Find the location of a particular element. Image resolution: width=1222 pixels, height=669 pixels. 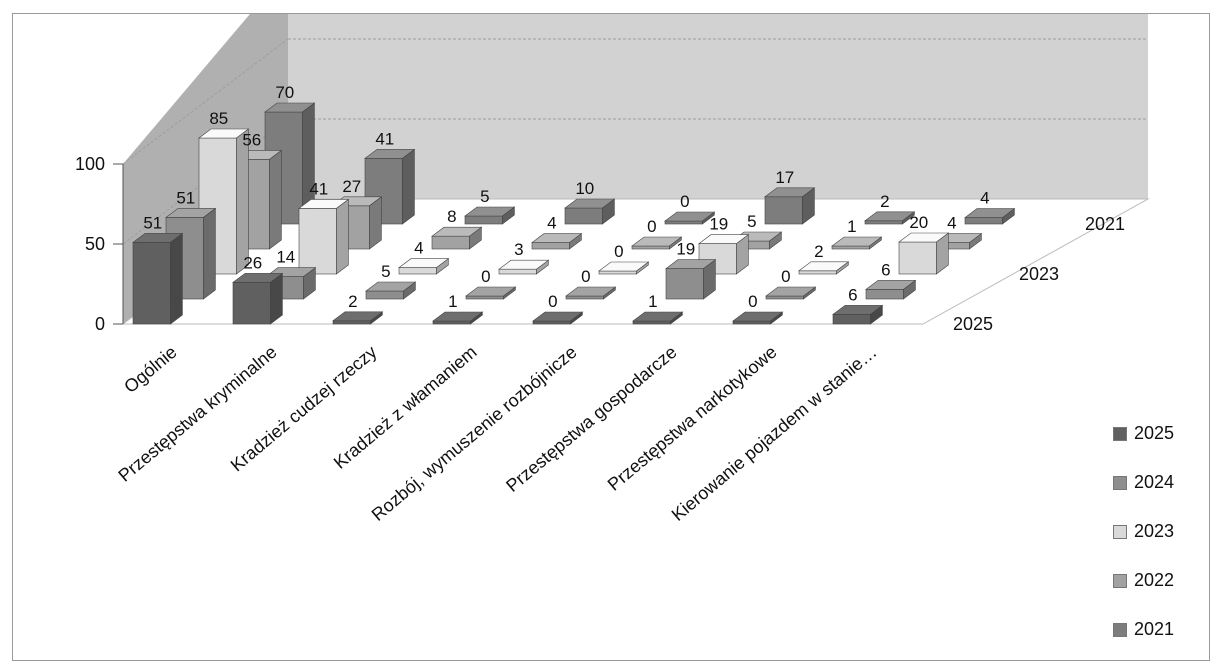

data-label: 51 is located at coordinates (185, 197).